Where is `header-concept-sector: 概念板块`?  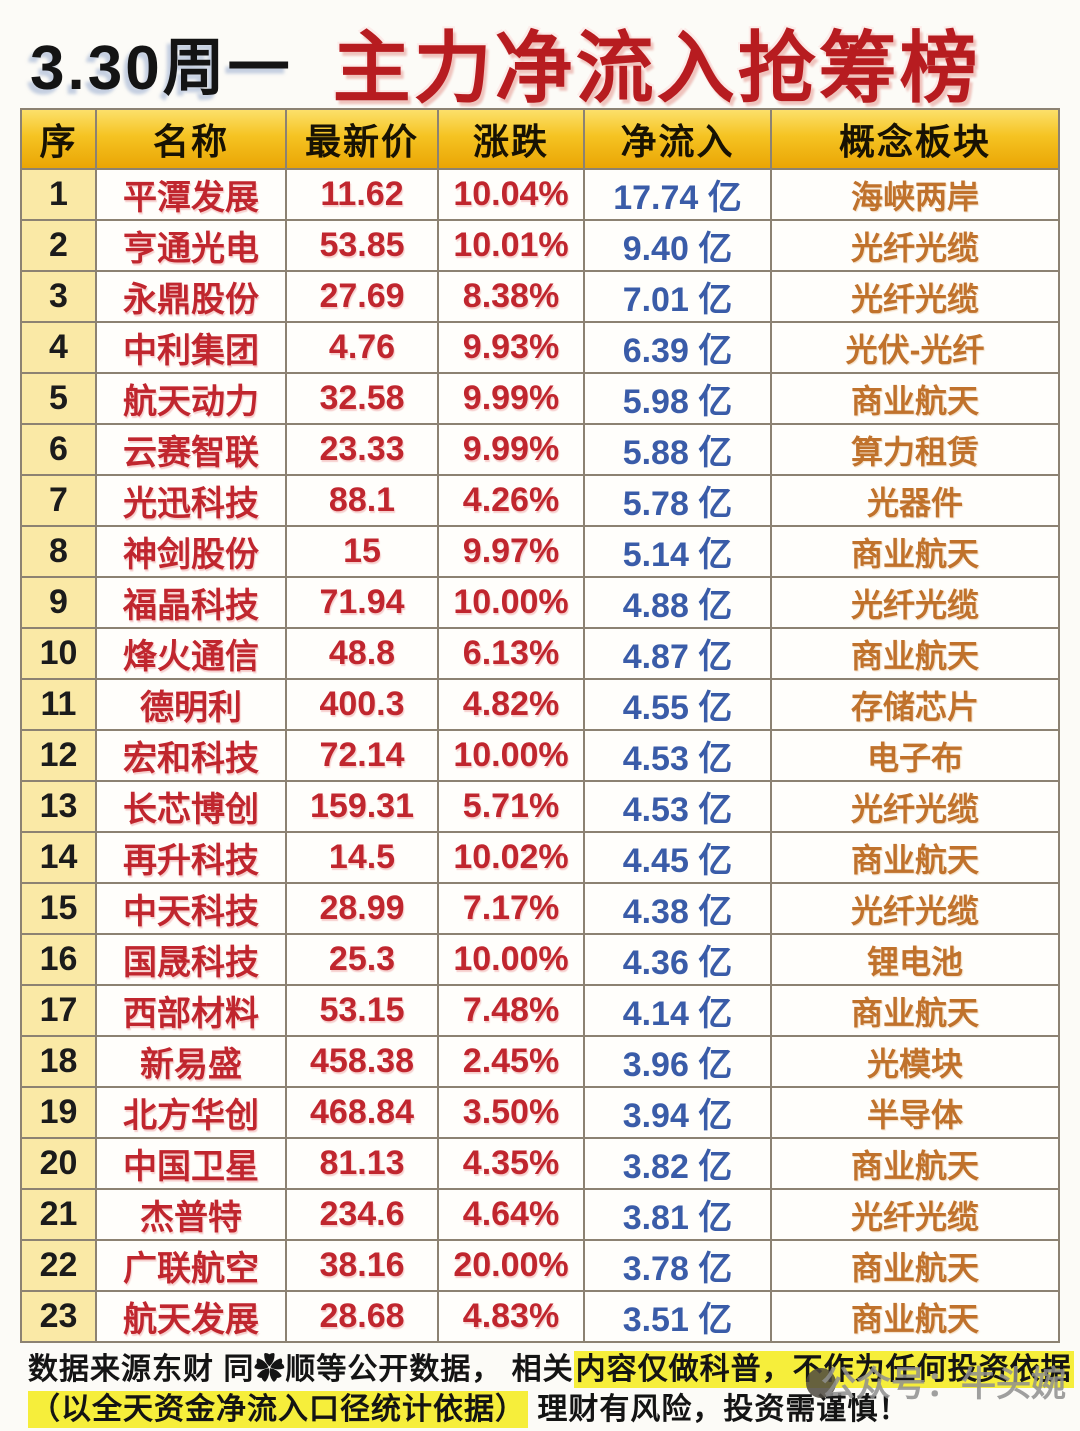 header-concept-sector: 概念板块 is located at coordinates (915, 139).